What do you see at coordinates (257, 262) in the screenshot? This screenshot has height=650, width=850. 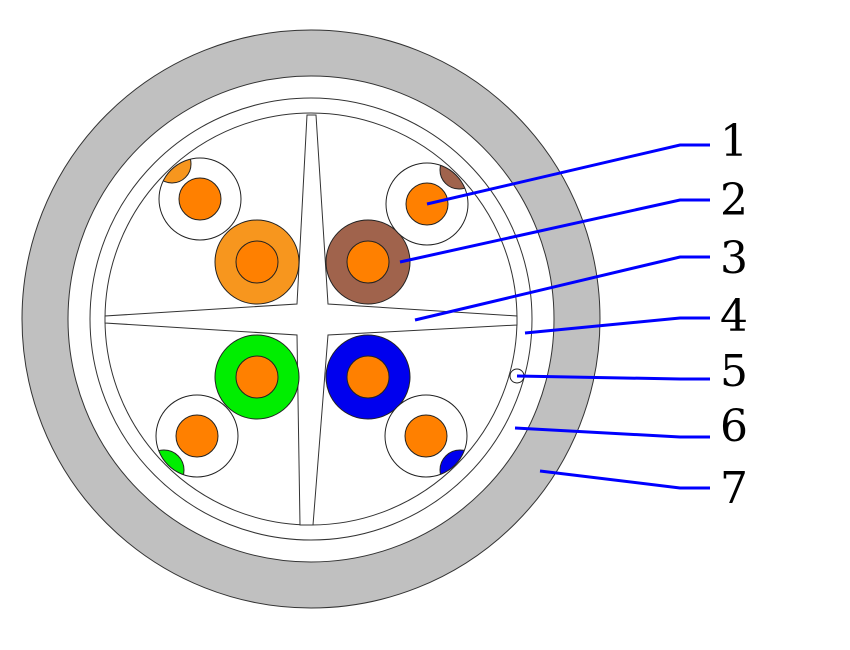 I see `wire-orange` at bounding box center [257, 262].